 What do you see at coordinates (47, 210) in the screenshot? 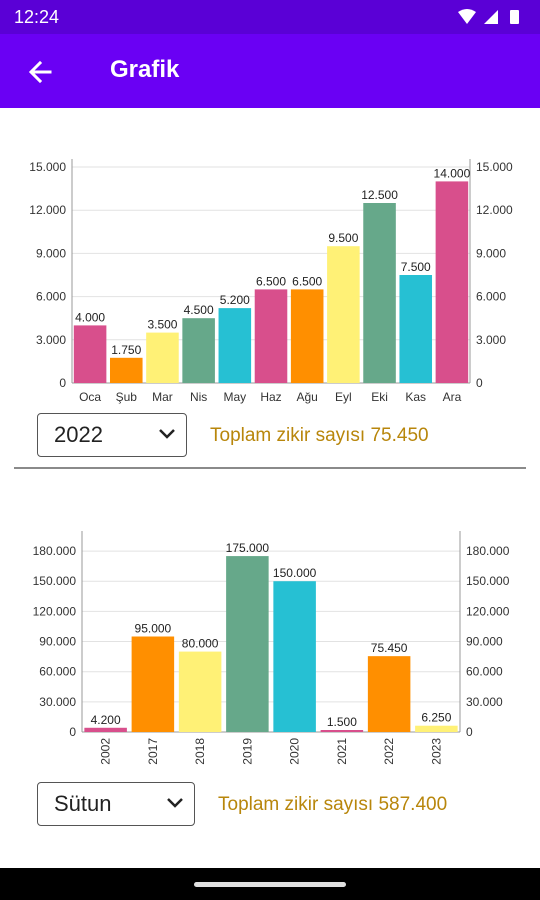
I see `y-tick-label-left: 12.000` at bounding box center [47, 210].